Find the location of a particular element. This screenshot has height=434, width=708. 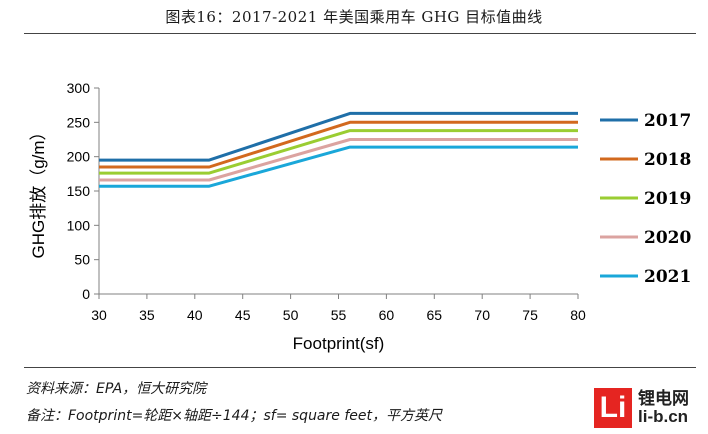

x-tick-label: 75 is located at coordinates (530, 315).